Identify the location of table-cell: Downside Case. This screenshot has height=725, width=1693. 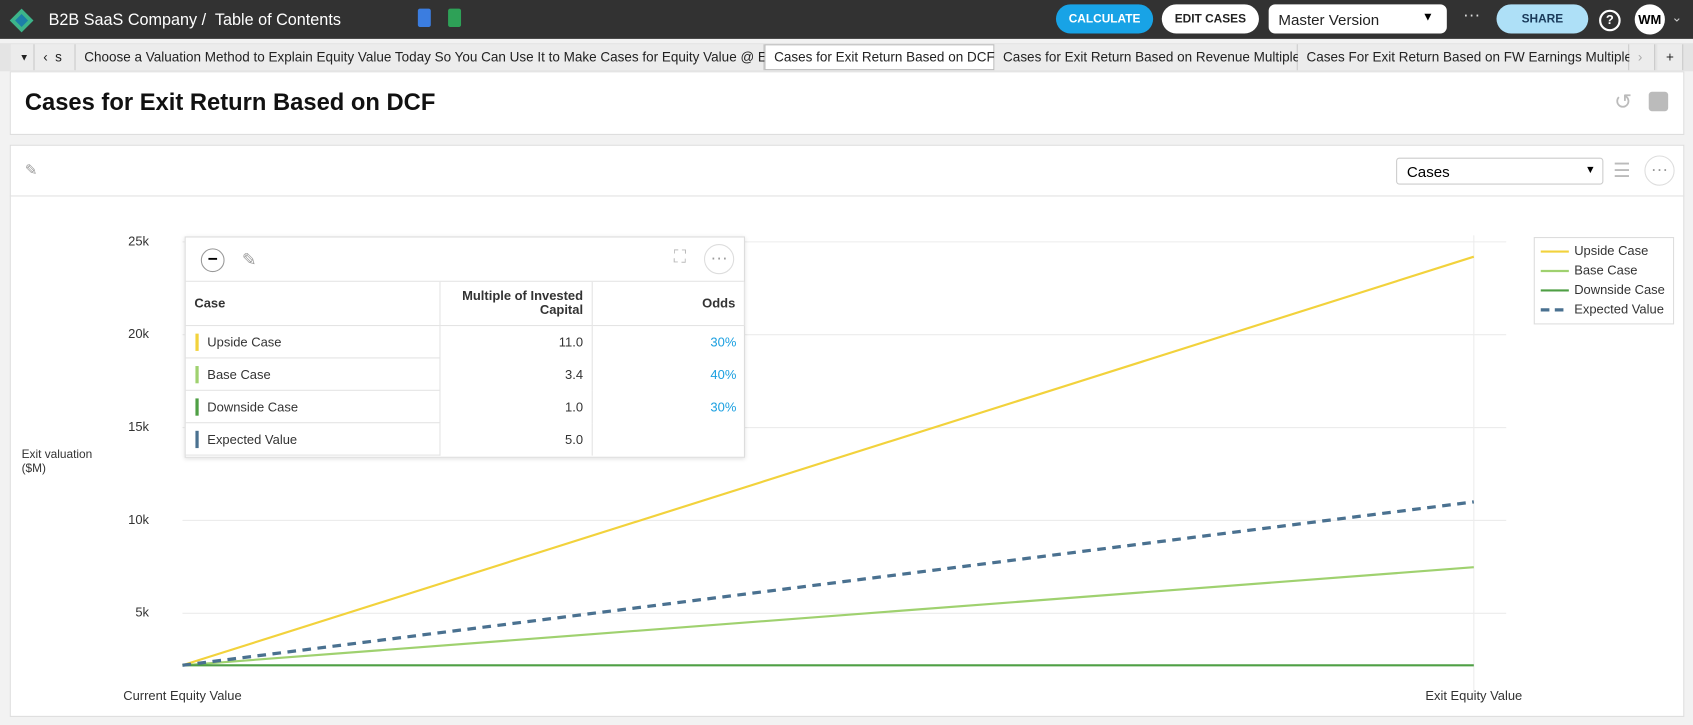
(313, 407).